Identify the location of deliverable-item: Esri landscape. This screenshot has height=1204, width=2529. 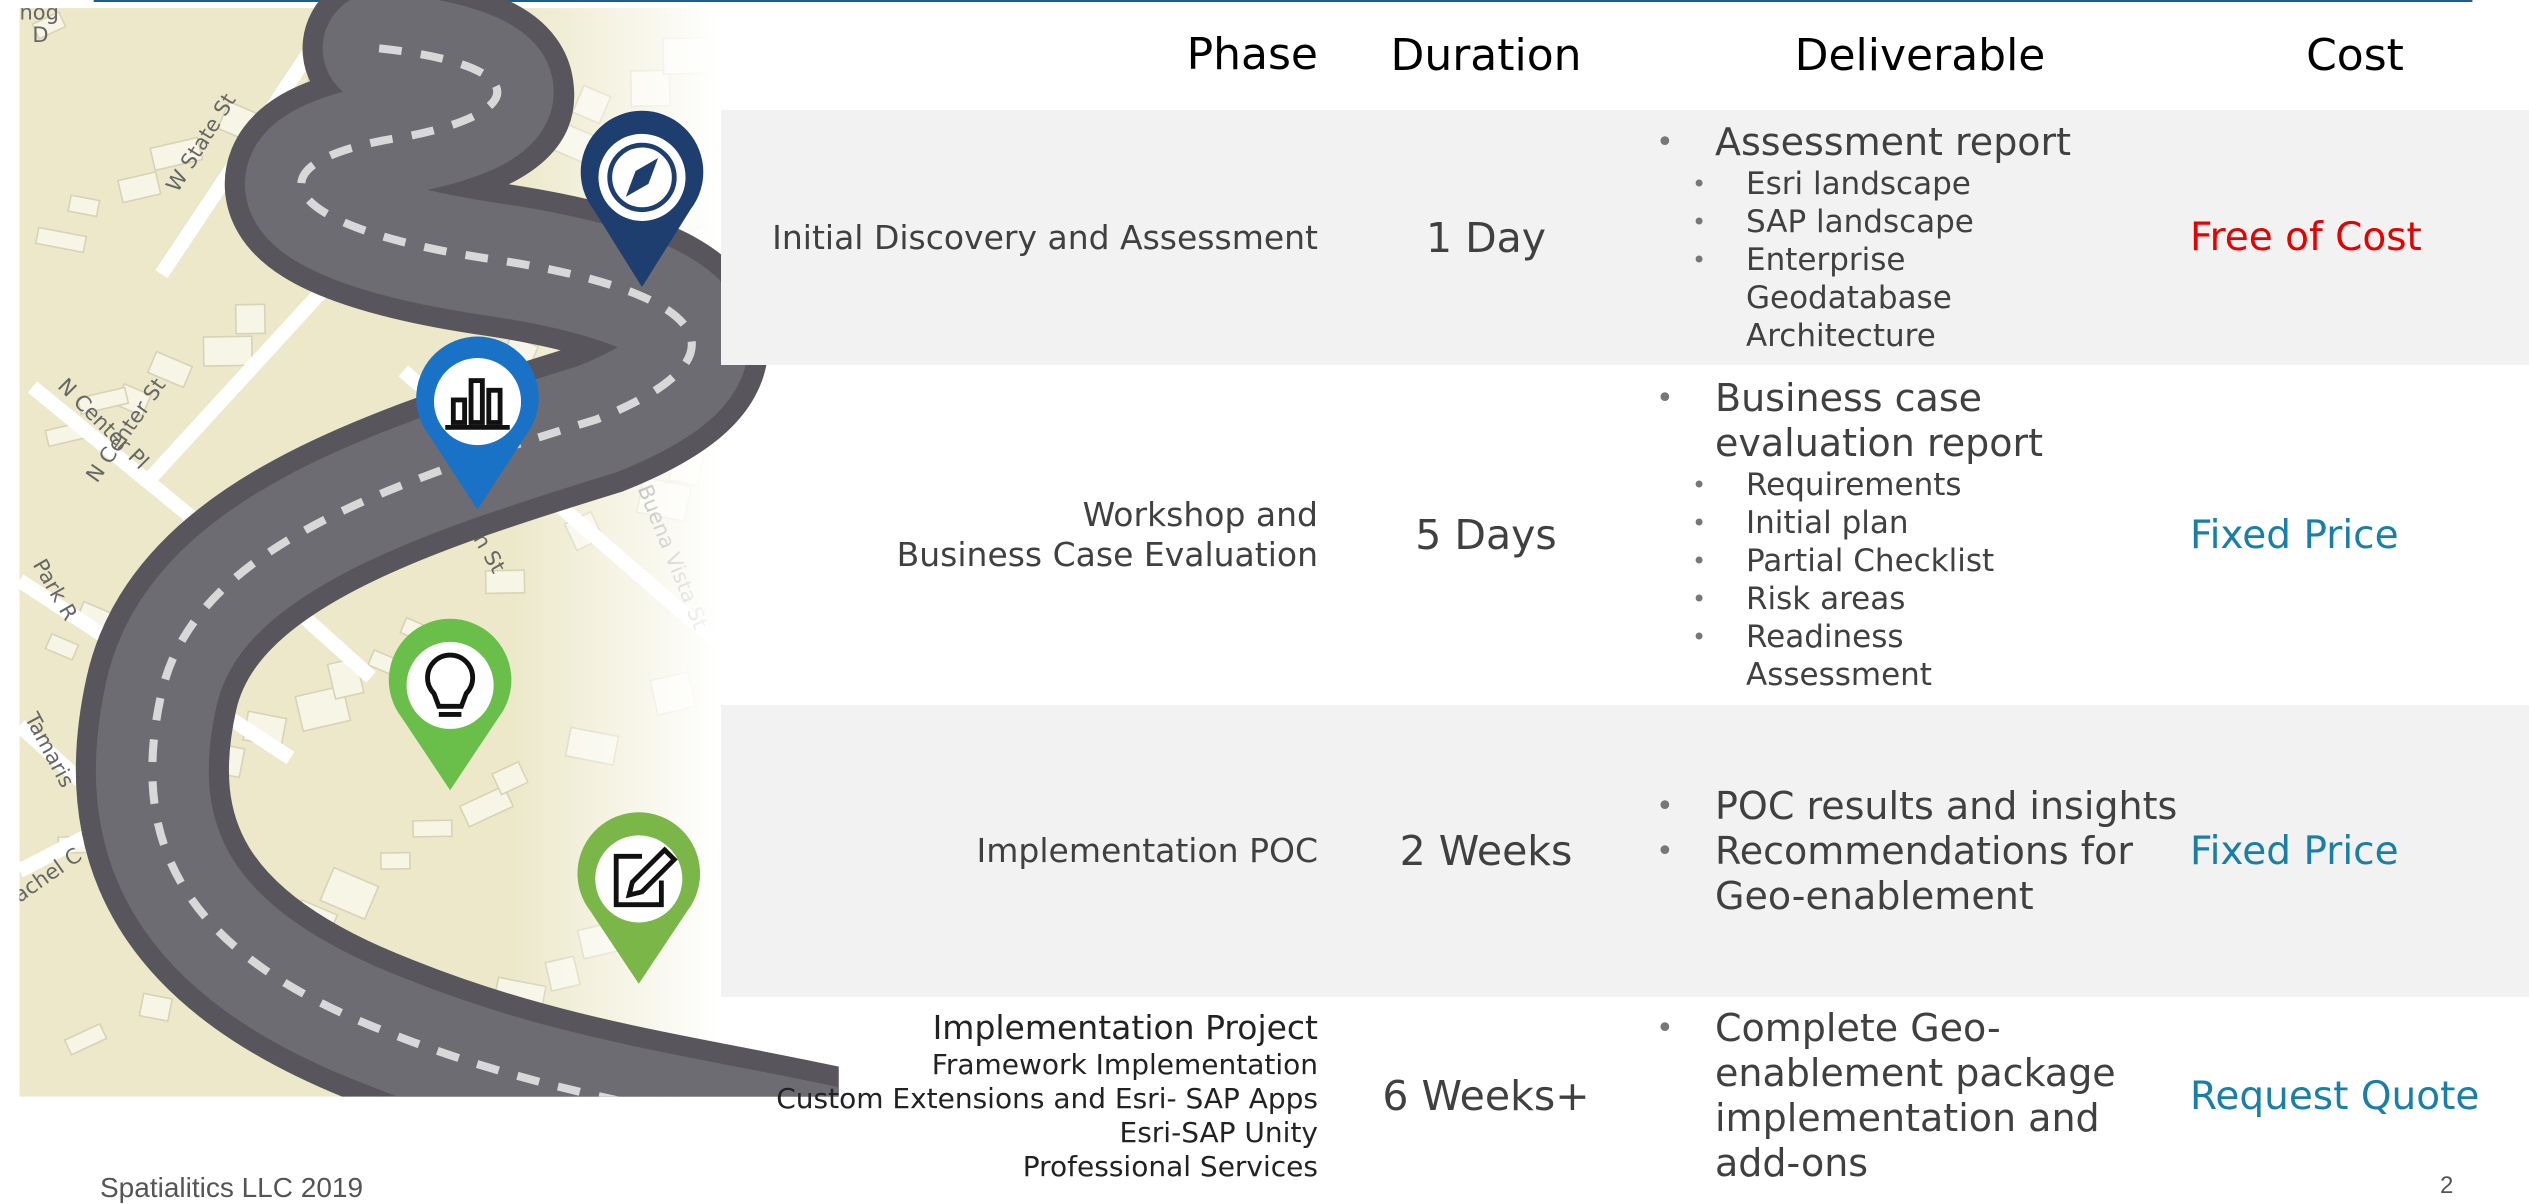
(1883, 184).